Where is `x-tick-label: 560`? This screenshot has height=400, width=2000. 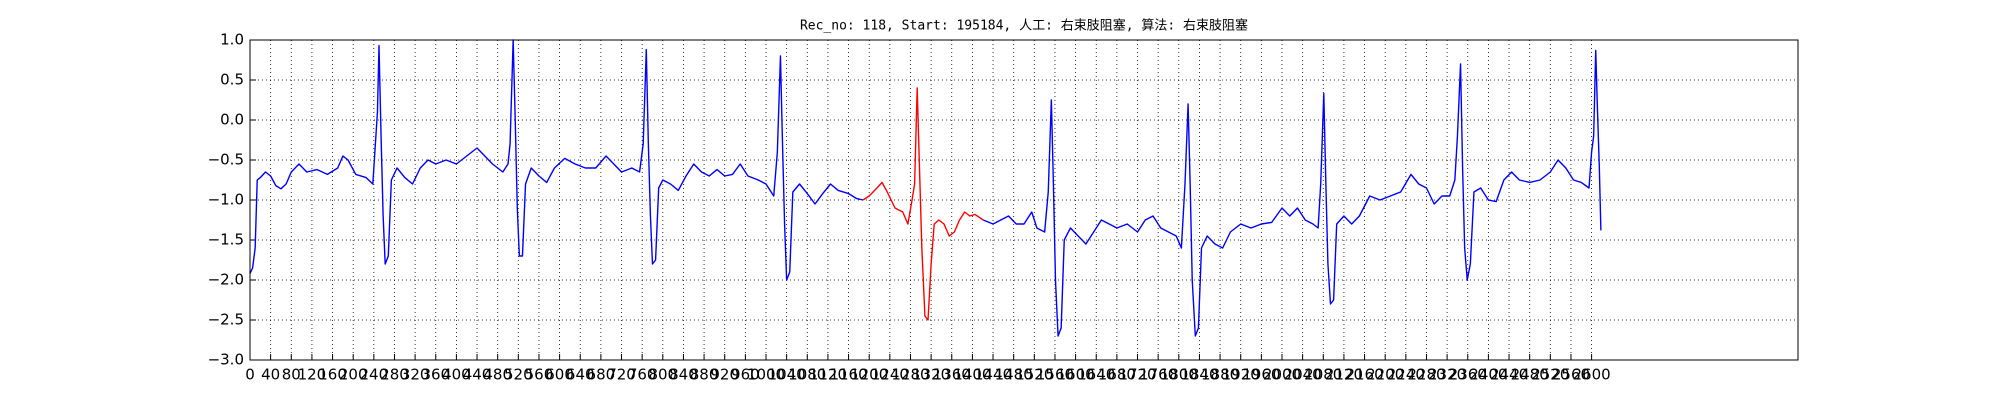
x-tick-label: 560 is located at coordinates (539, 375).